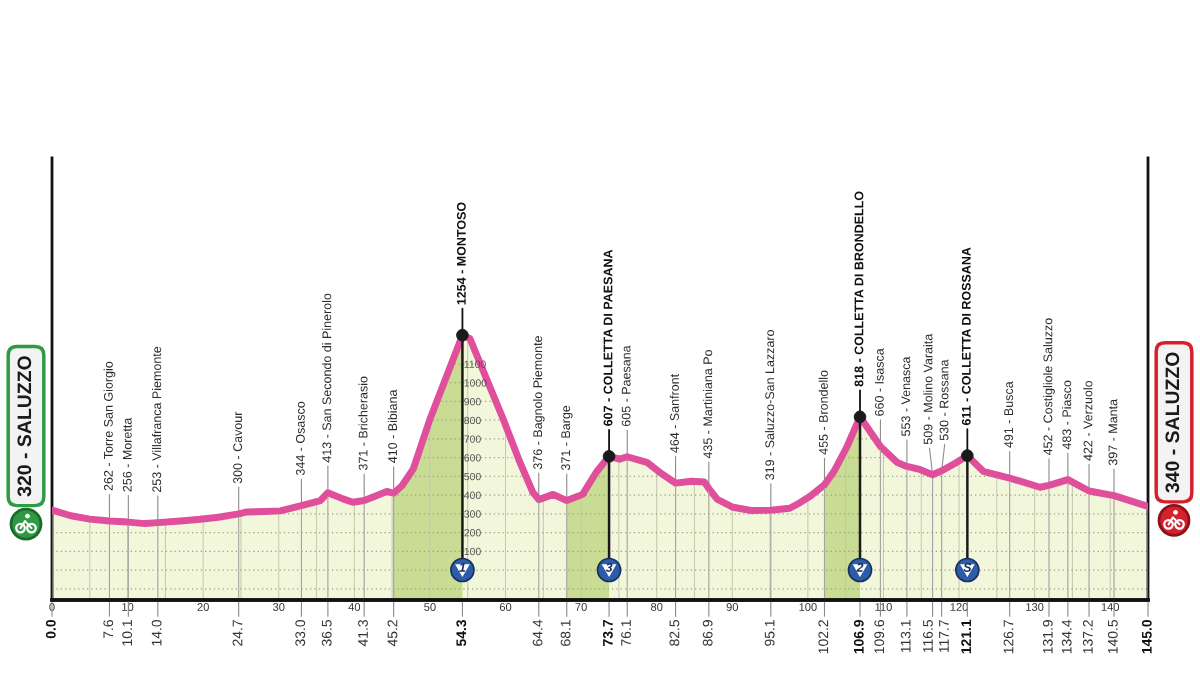 This screenshot has width=1200, height=675. What do you see at coordinates (537, 632) in the screenshot?
I see `x2-tick-label: 64.4` at bounding box center [537, 632].